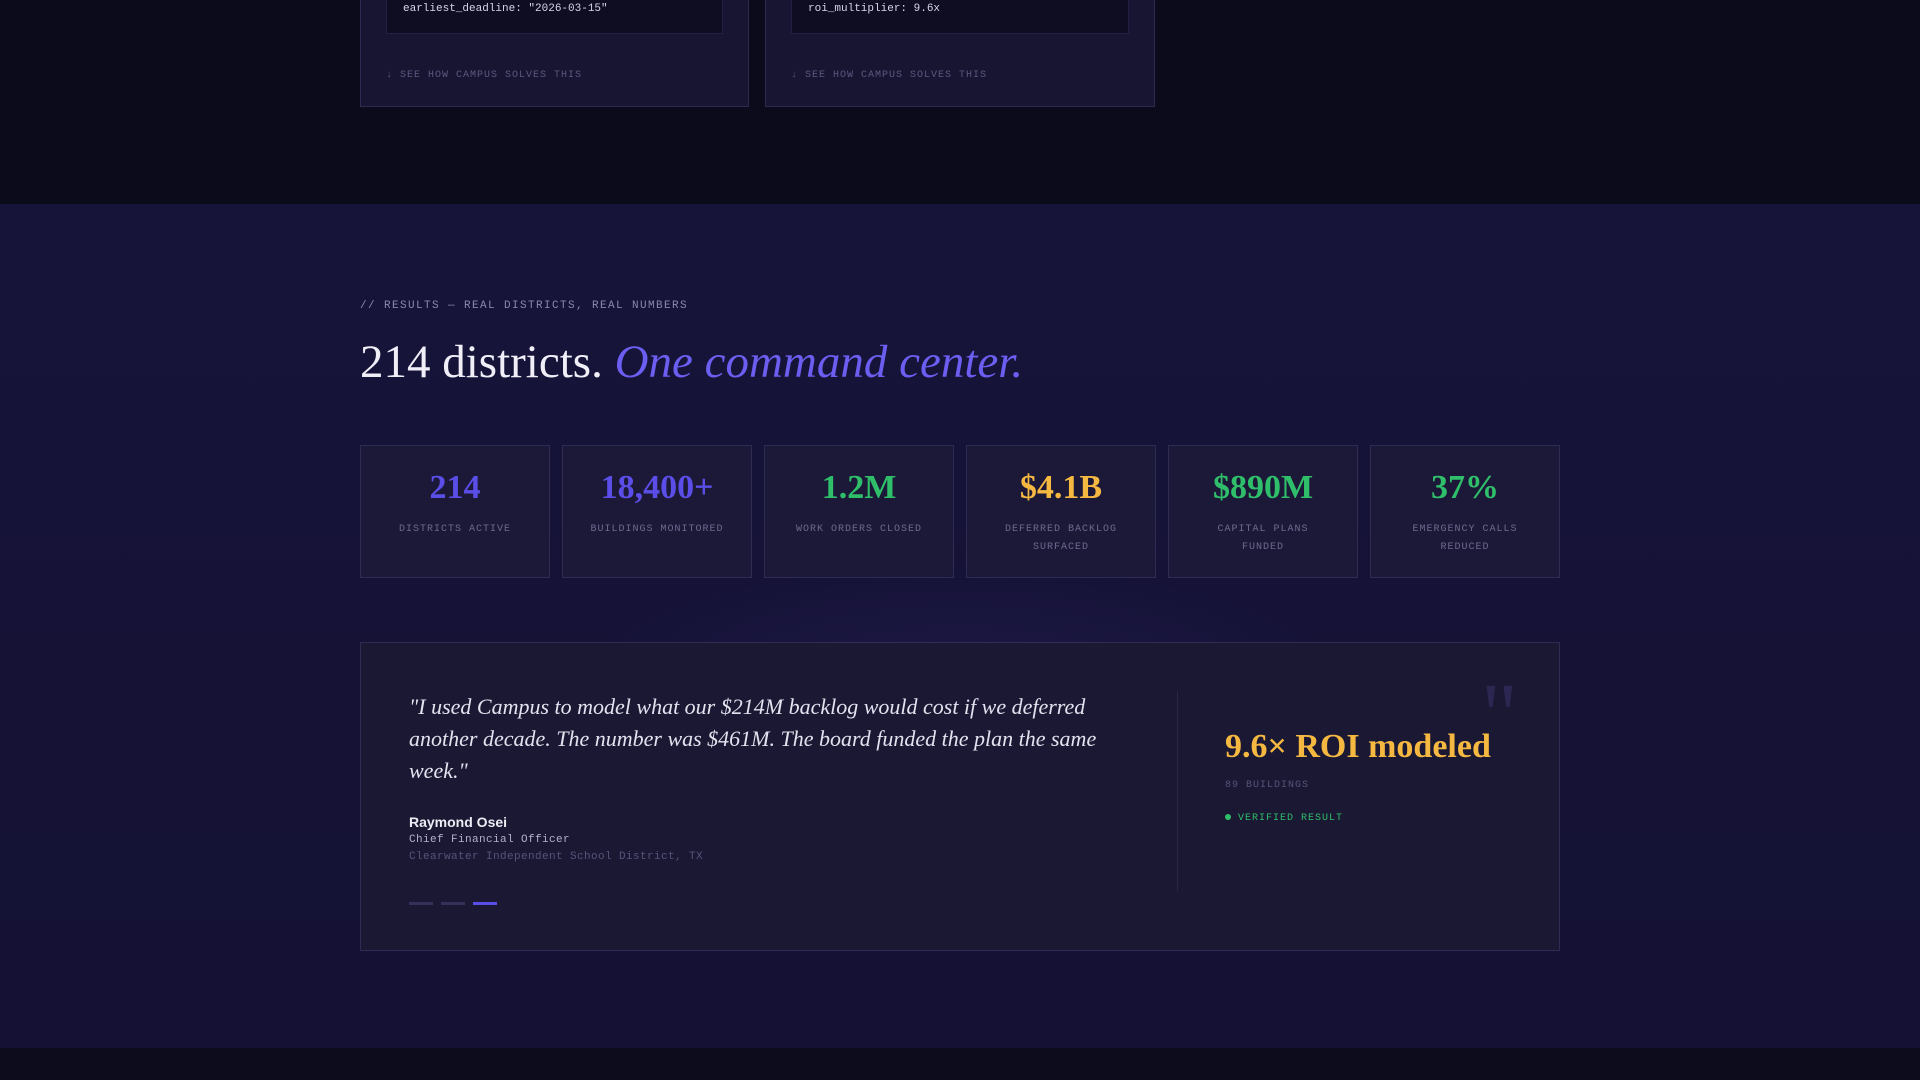 This screenshot has width=1920, height=1080. Describe the element at coordinates (960, 1064) in the screenshot. I see `footer-band` at that location.